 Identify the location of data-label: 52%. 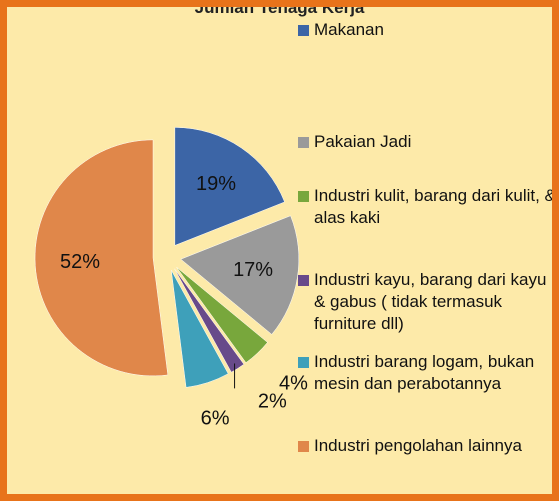
(80, 262).